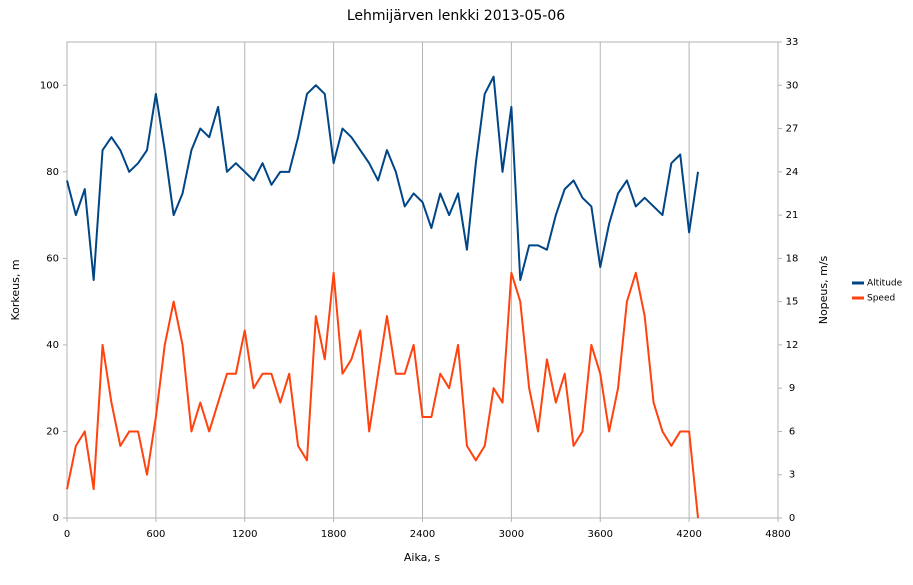 The image size is (913, 585). What do you see at coordinates (792, 475) in the screenshot?
I see `y2-tick-label: 3` at bounding box center [792, 475].